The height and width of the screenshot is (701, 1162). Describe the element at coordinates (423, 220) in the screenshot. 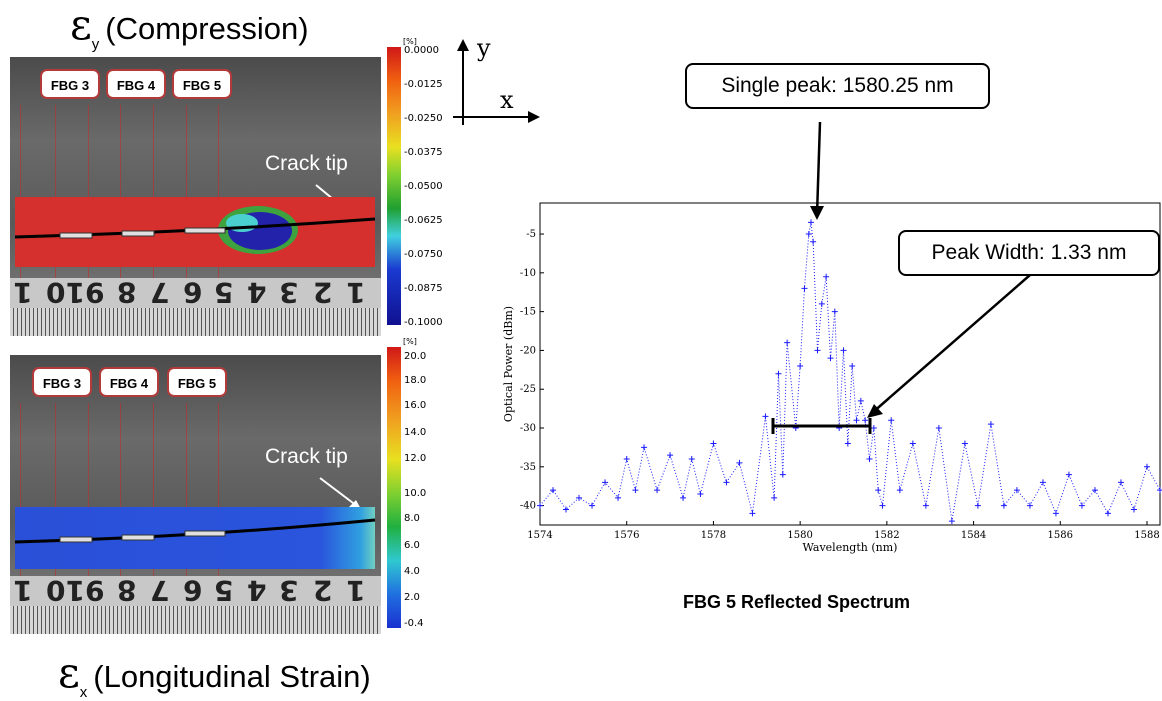

I see `colorbar-tick: -0.0625` at that location.